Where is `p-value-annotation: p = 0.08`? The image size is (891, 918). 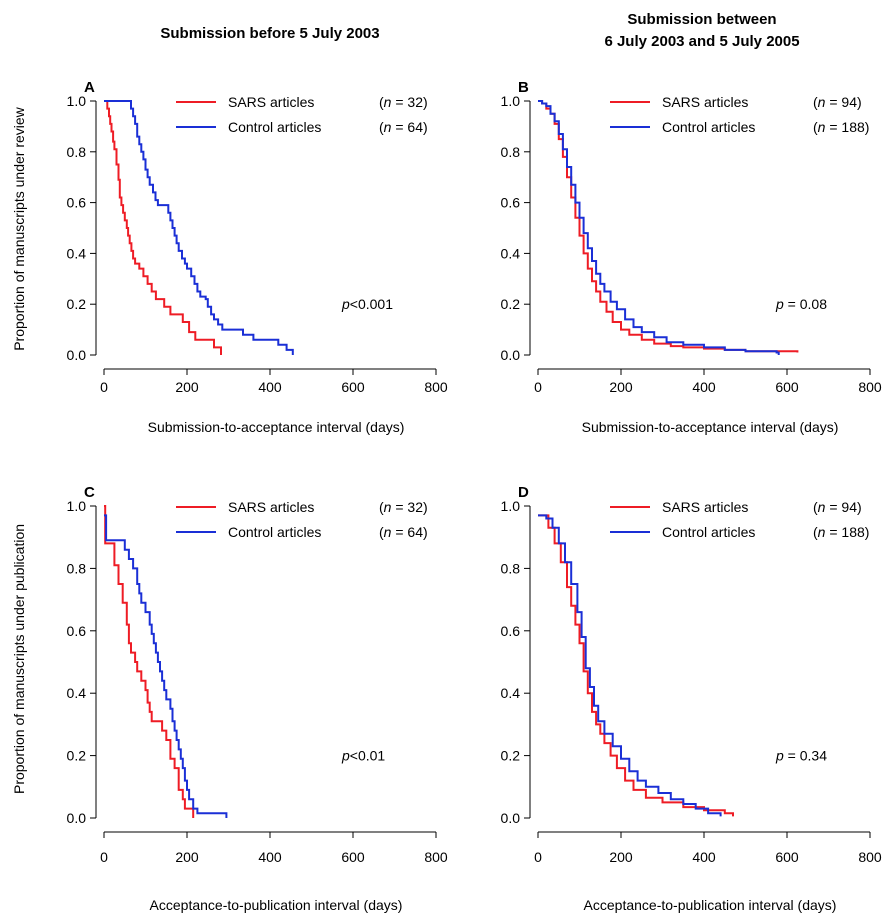 p-value-annotation: p = 0.08 is located at coordinates (801, 304).